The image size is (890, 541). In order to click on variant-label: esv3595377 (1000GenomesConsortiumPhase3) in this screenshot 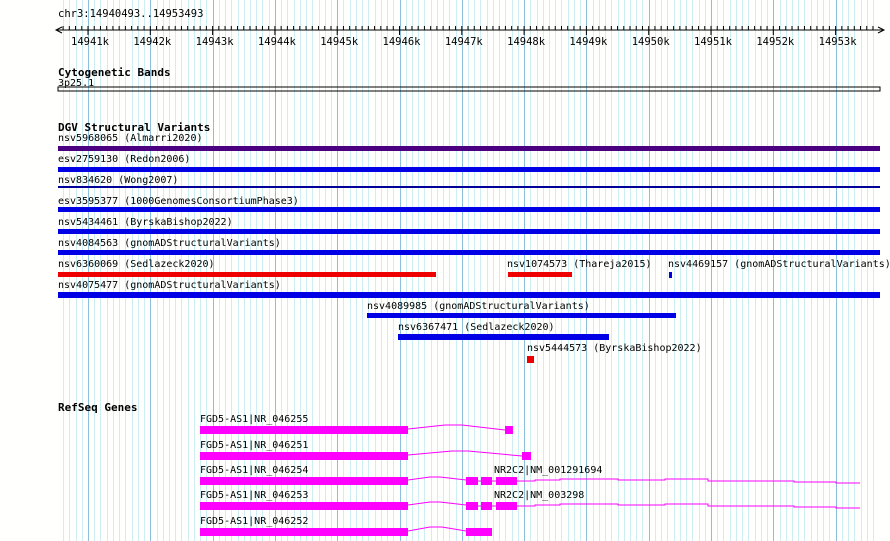, I will do `click(178, 201)`.